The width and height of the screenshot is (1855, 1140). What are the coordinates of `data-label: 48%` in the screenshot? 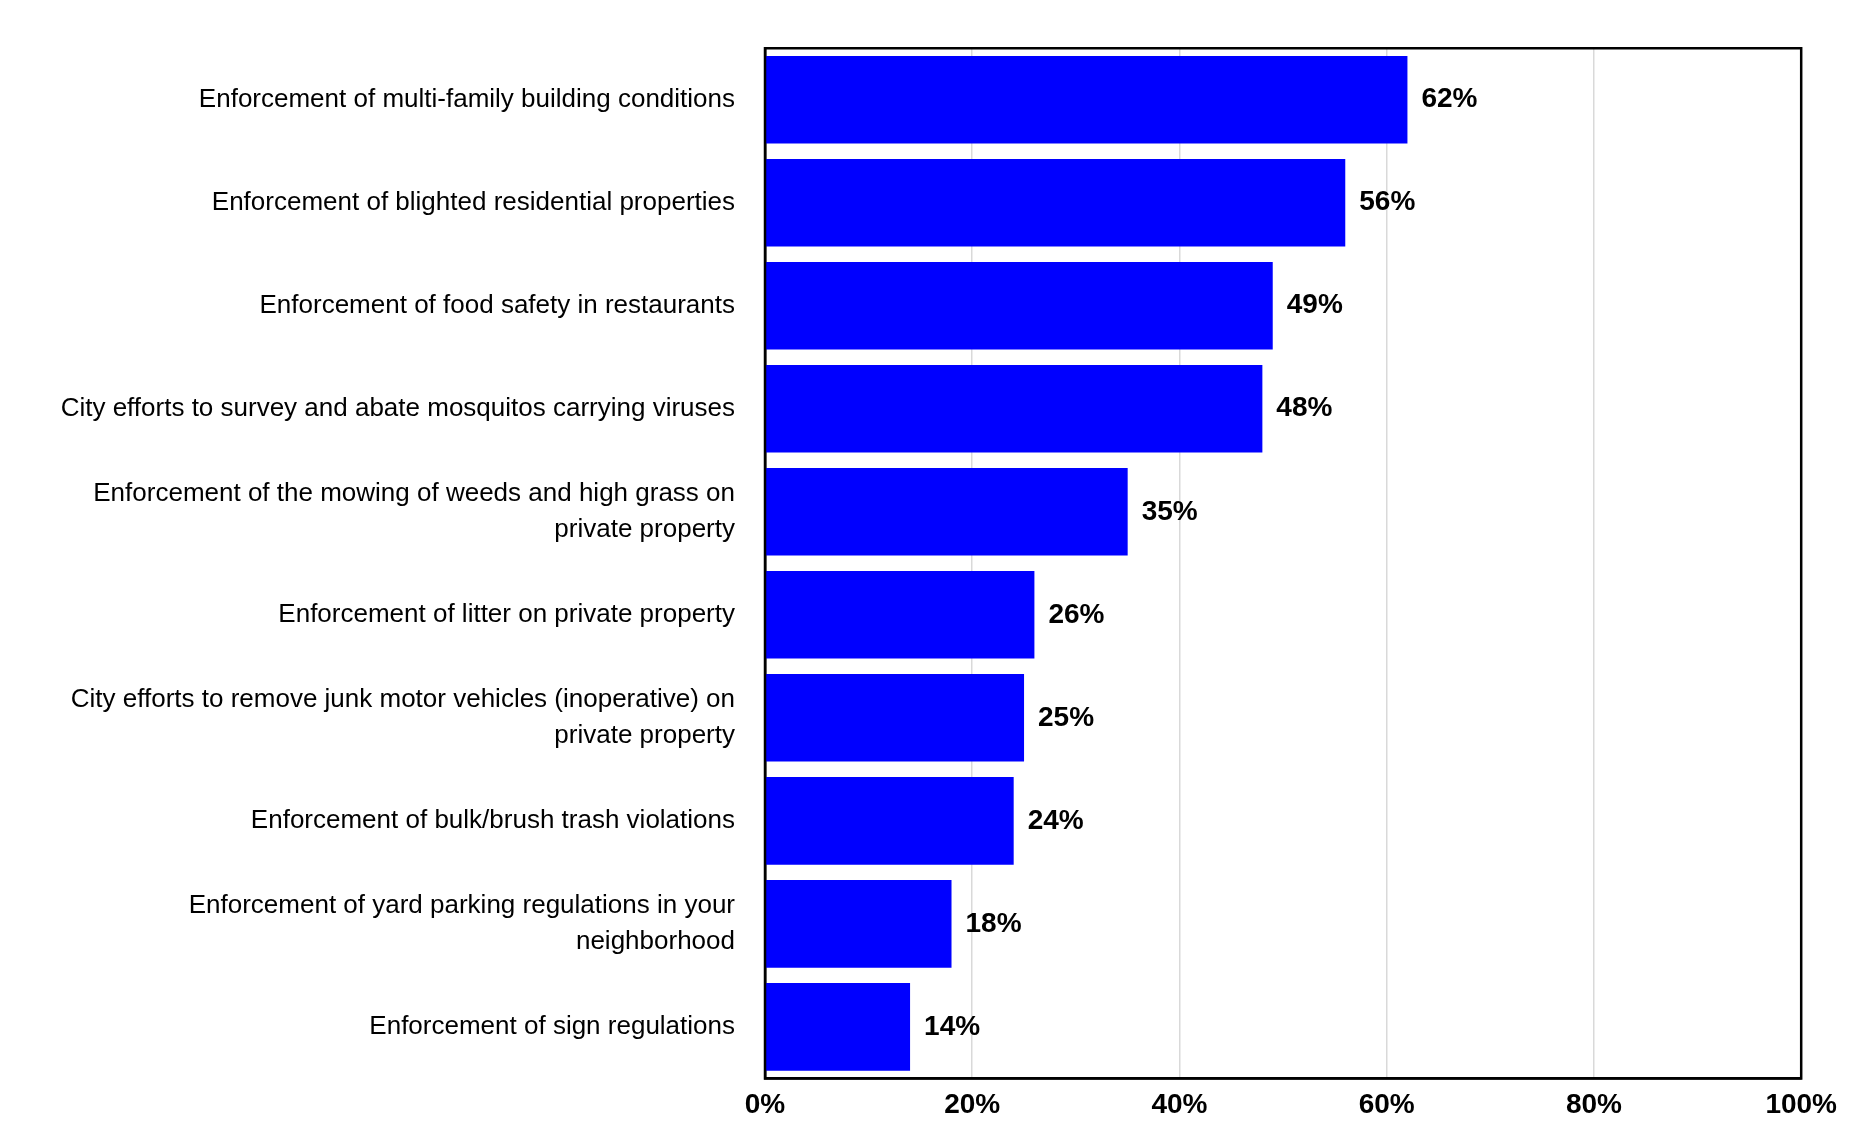 It's located at (1304, 407).